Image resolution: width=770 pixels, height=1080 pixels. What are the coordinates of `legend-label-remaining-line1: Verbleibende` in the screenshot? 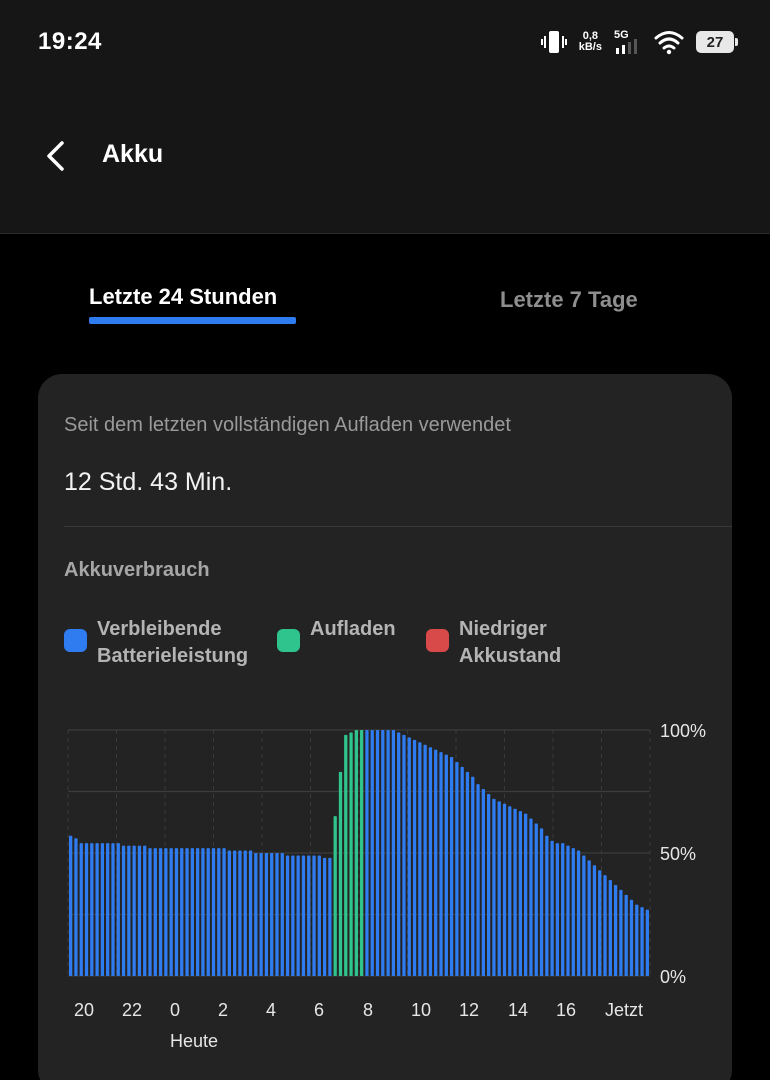 It's located at (159, 629).